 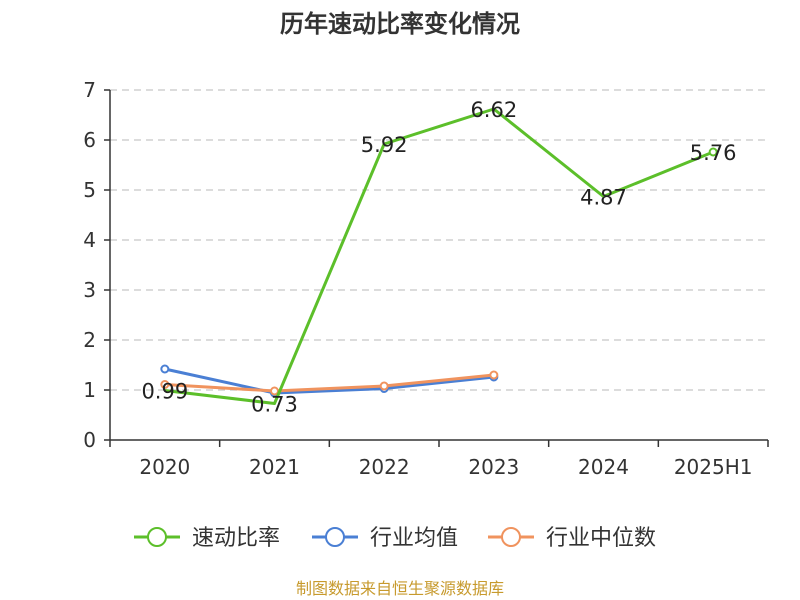 I want to click on x-tick-label-2025H1: 2025H1, so click(x=713, y=467).